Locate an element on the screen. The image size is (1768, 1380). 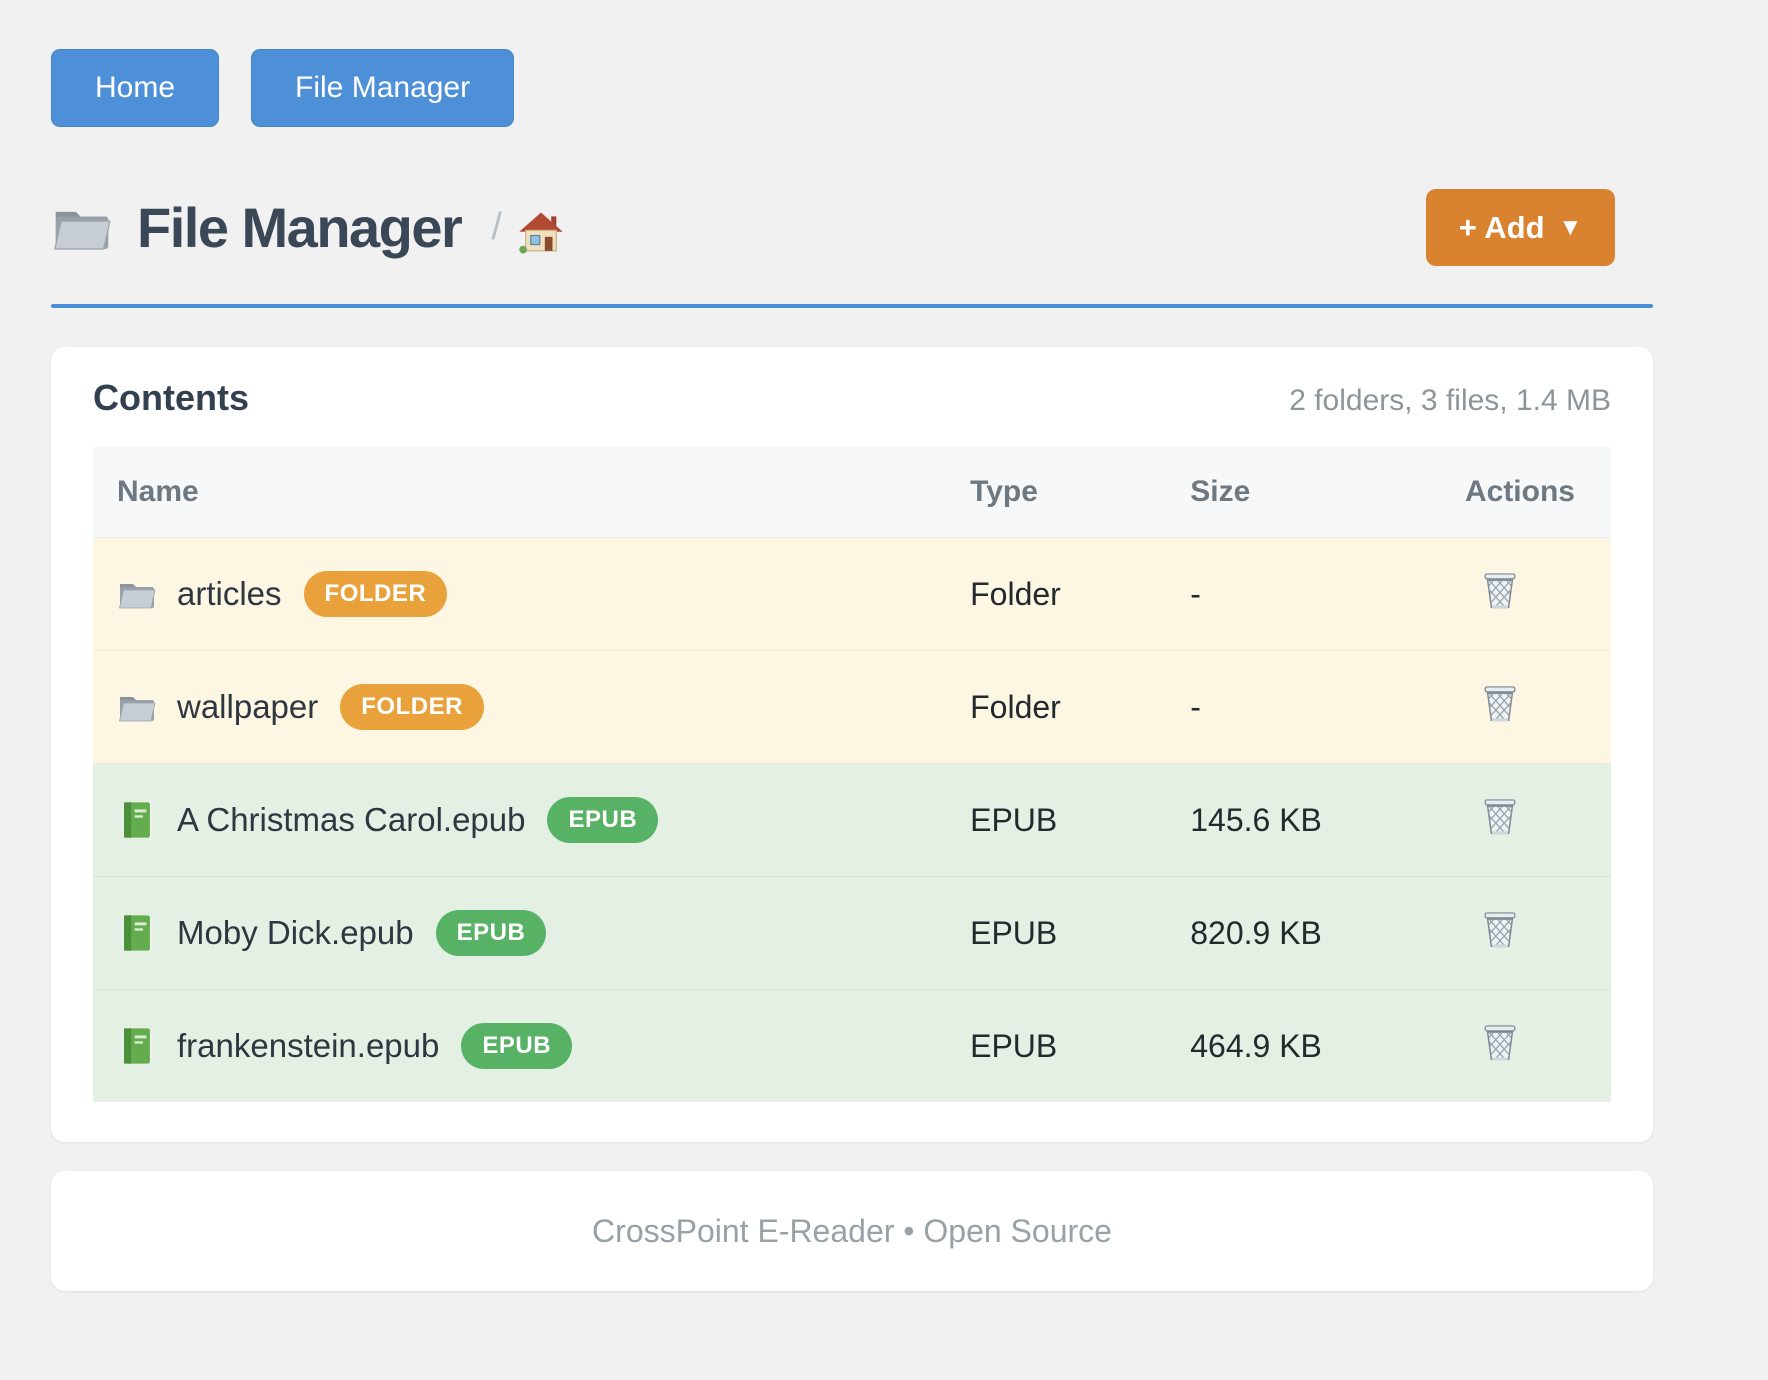
caret-down-icon: ▼ is located at coordinates (1570, 227).